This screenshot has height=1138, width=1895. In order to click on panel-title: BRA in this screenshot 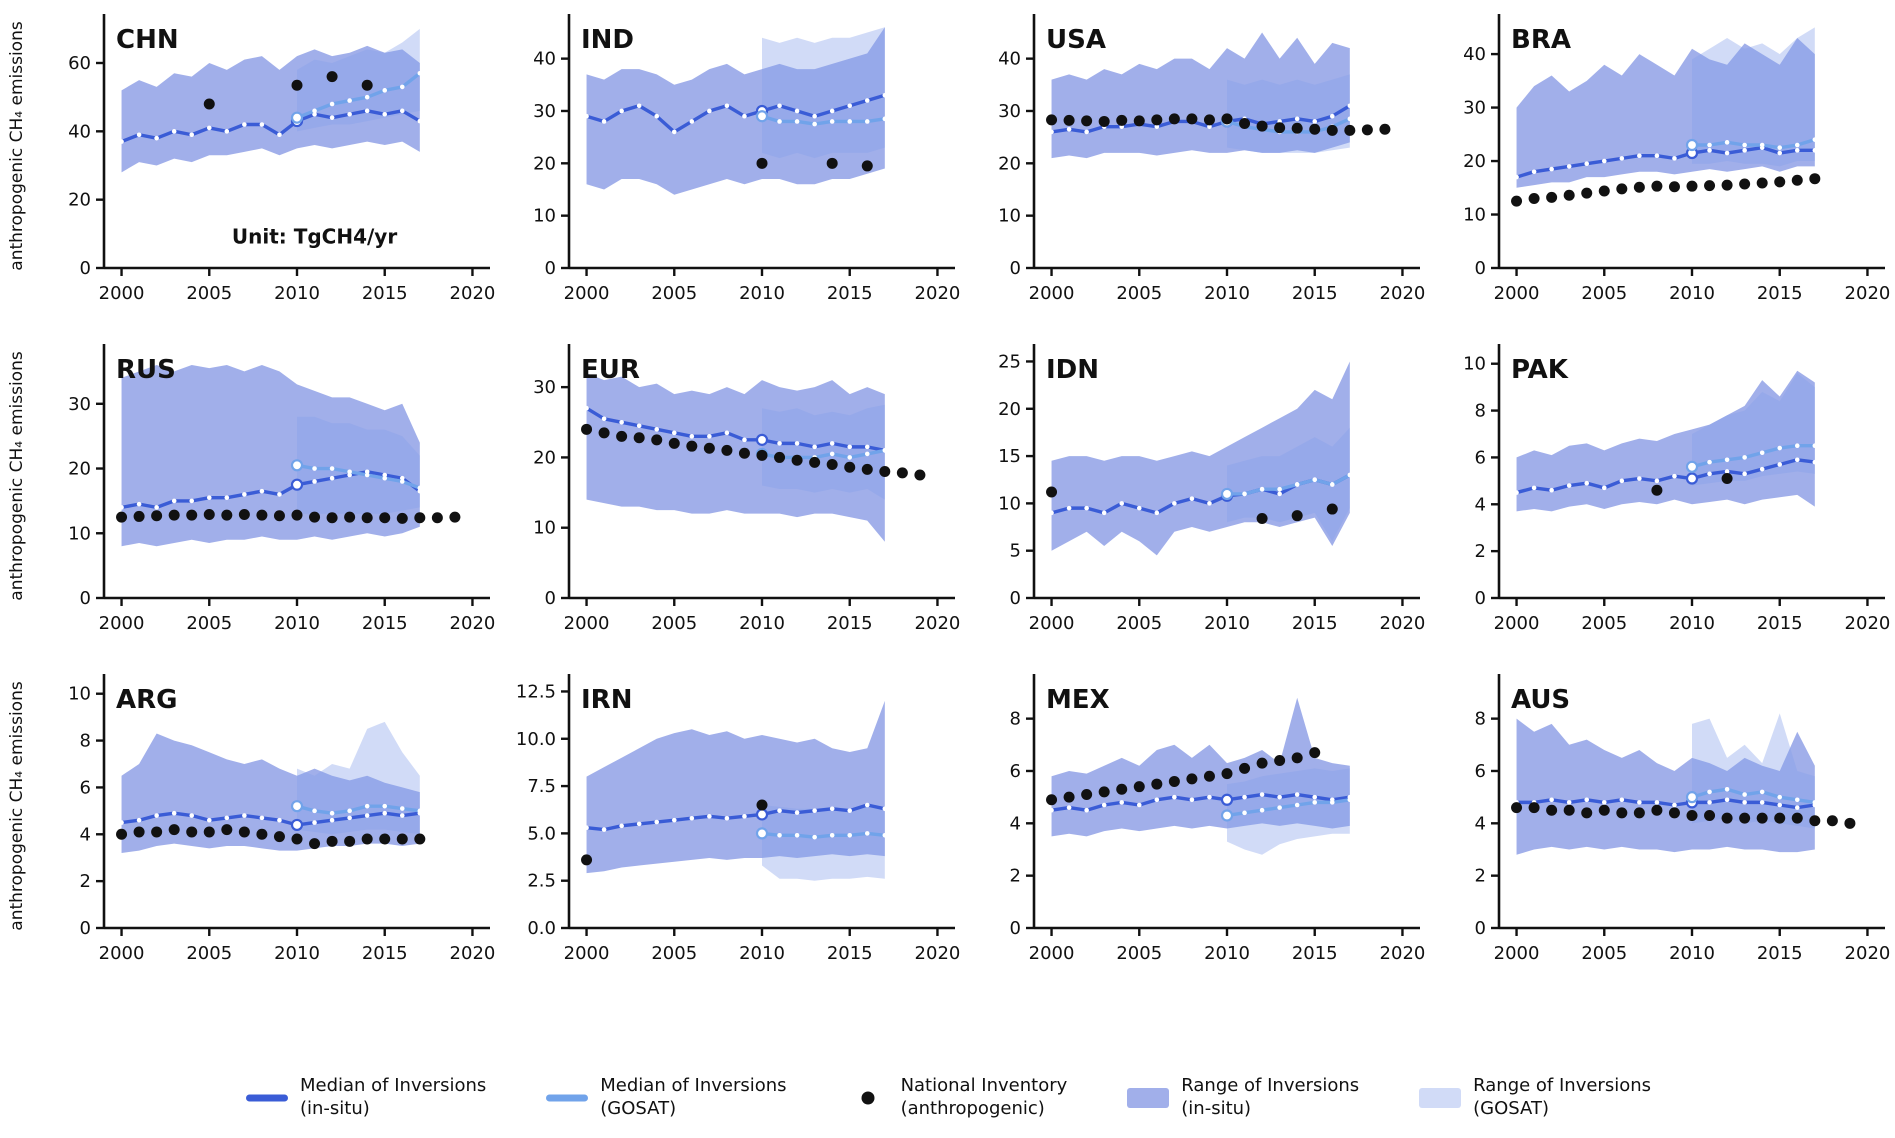, I will do `click(1541, 40)`.